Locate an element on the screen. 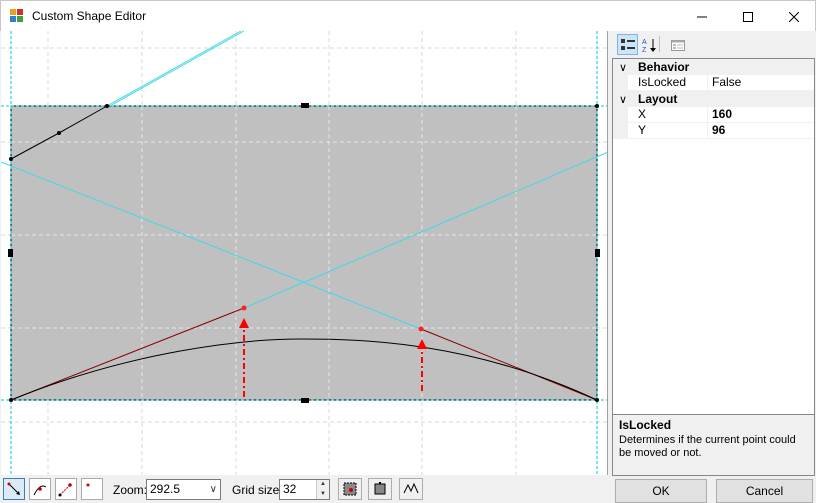 This screenshot has height=503, width=816. snap-grid-icon is located at coordinates (350, 489).